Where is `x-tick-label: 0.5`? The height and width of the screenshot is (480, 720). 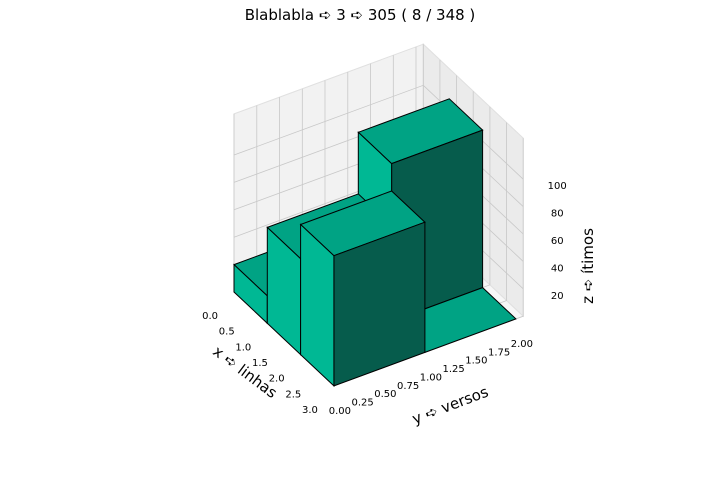
x-tick-label: 0.5 is located at coordinates (227, 332).